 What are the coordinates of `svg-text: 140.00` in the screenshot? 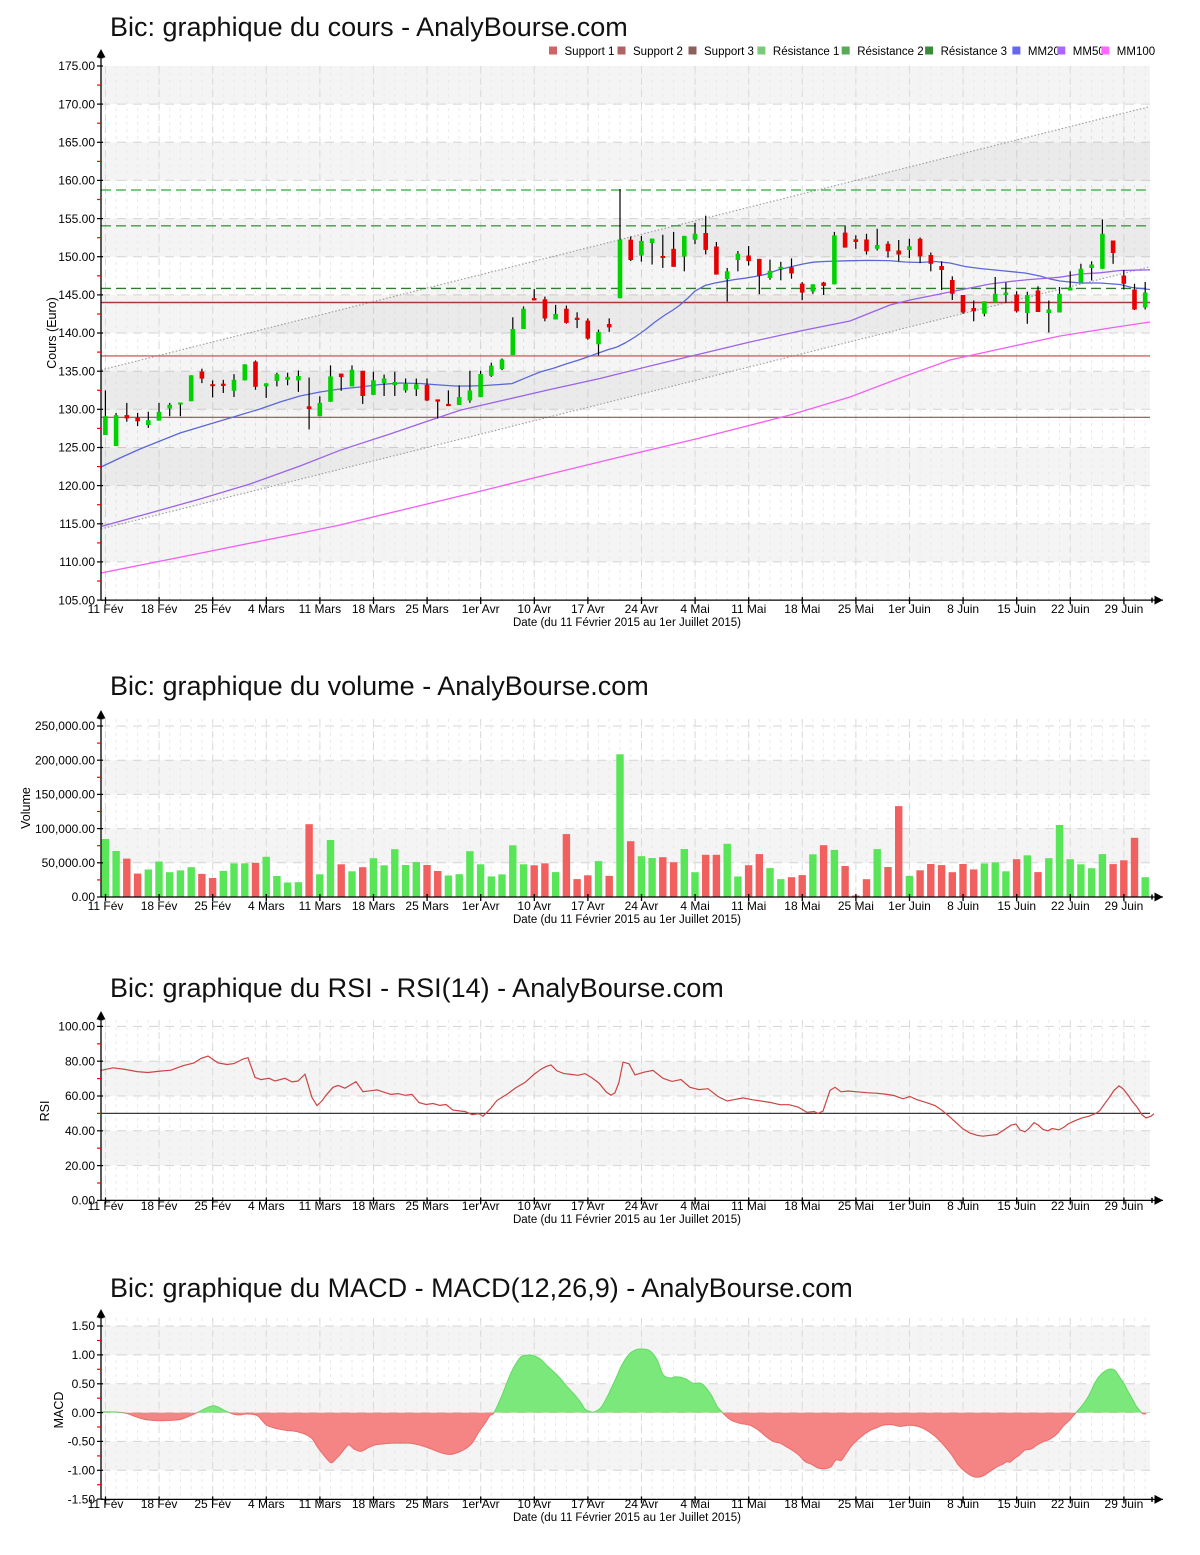 It's located at (76, 333).